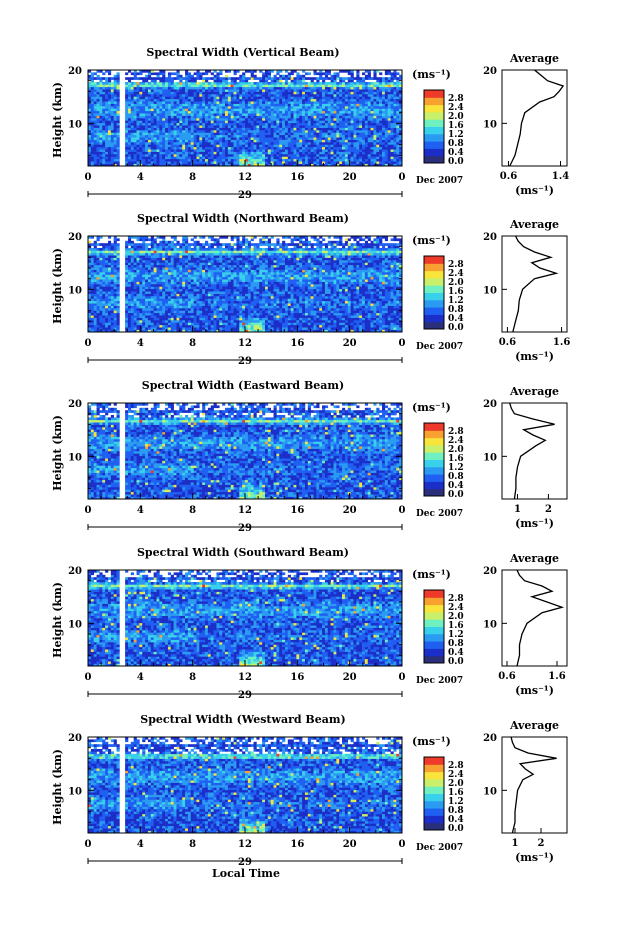 The width and height of the screenshot is (619, 929). Describe the element at coordinates (242, 719) in the screenshot. I see `panel-title: Spectral Width (Westward Beam)` at that location.